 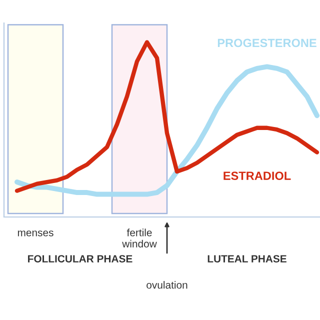 What do you see at coordinates (36, 233) in the screenshot?
I see `text: menses` at bounding box center [36, 233].